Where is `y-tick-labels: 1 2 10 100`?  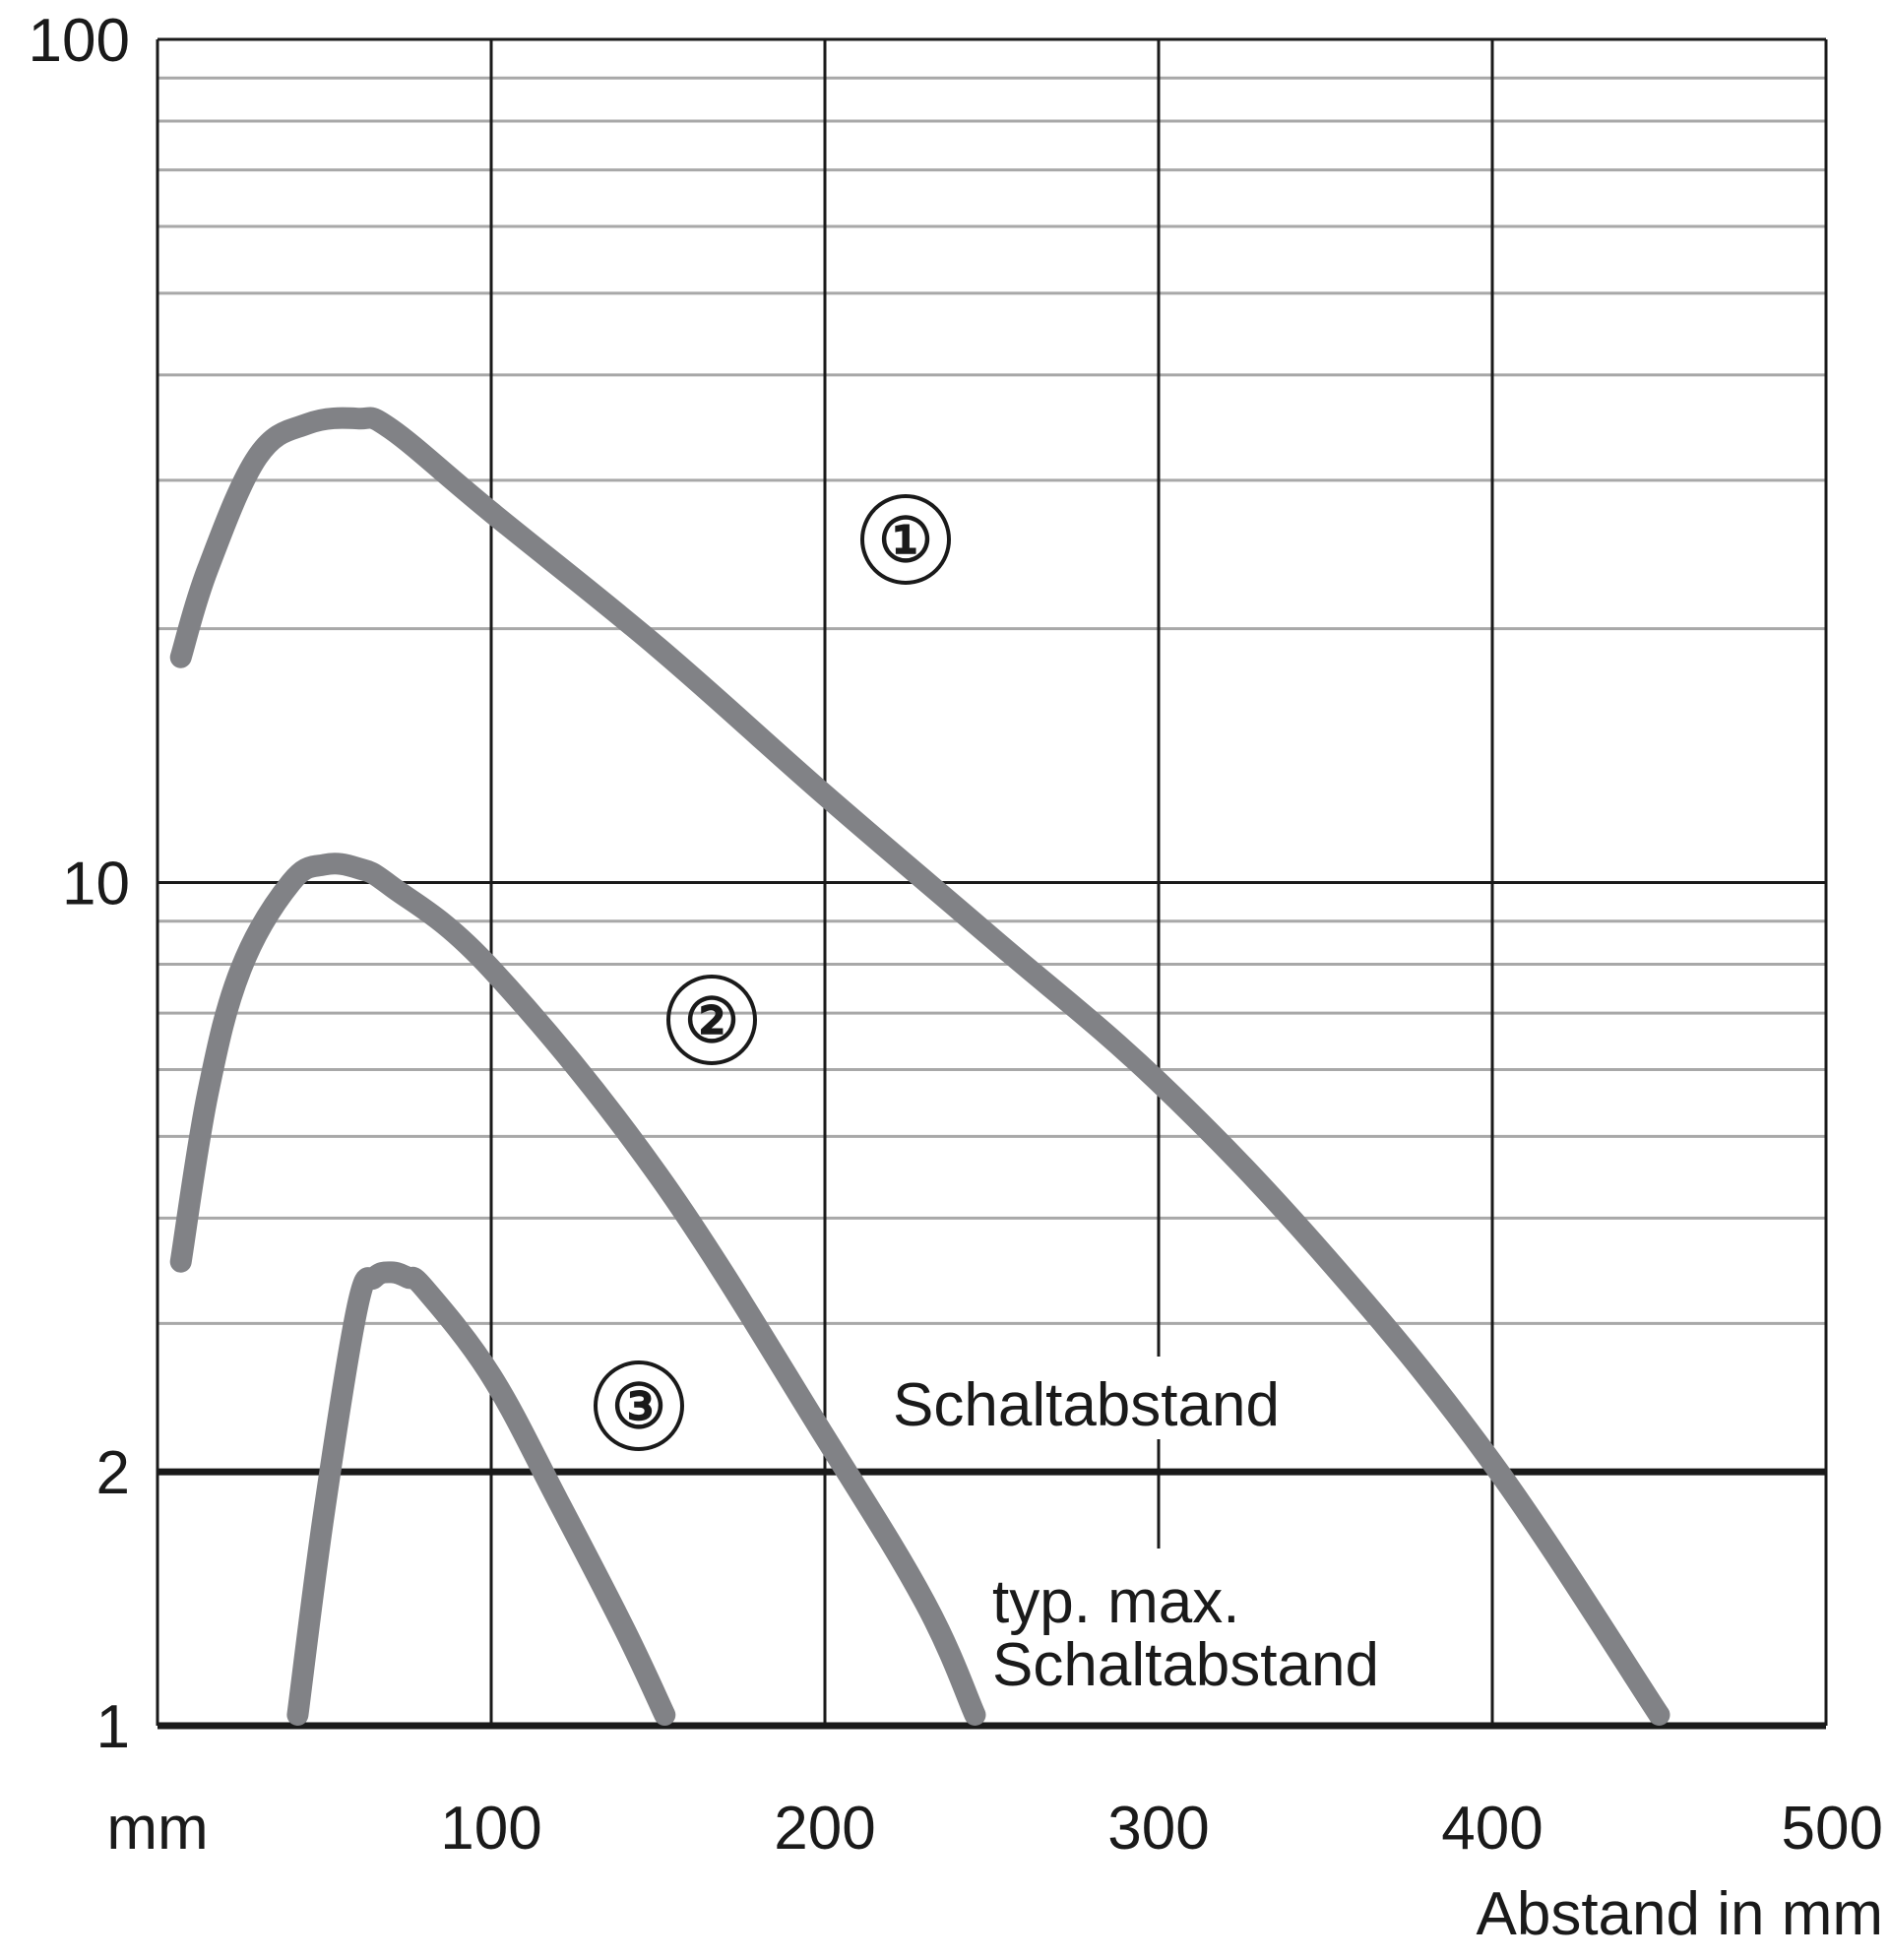
y-tick-labels: 1 2 10 100 is located at coordinates (79, 884).